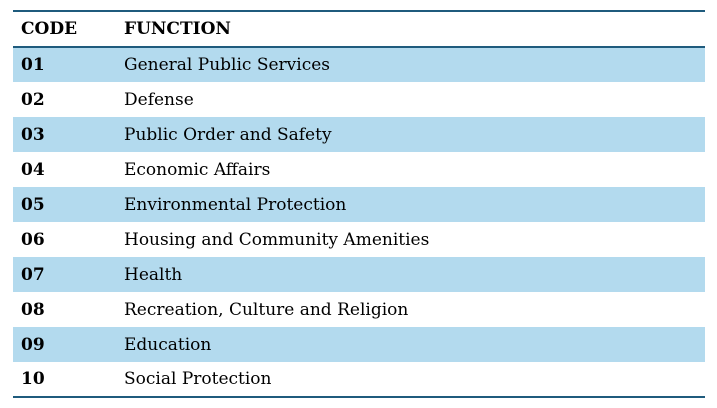 The width and height of the screenshot is (717, 408). Describe the element at coordinates (277, 239) in the screenshot. I see `function-cell: Housing and Community Amenities` at that location.